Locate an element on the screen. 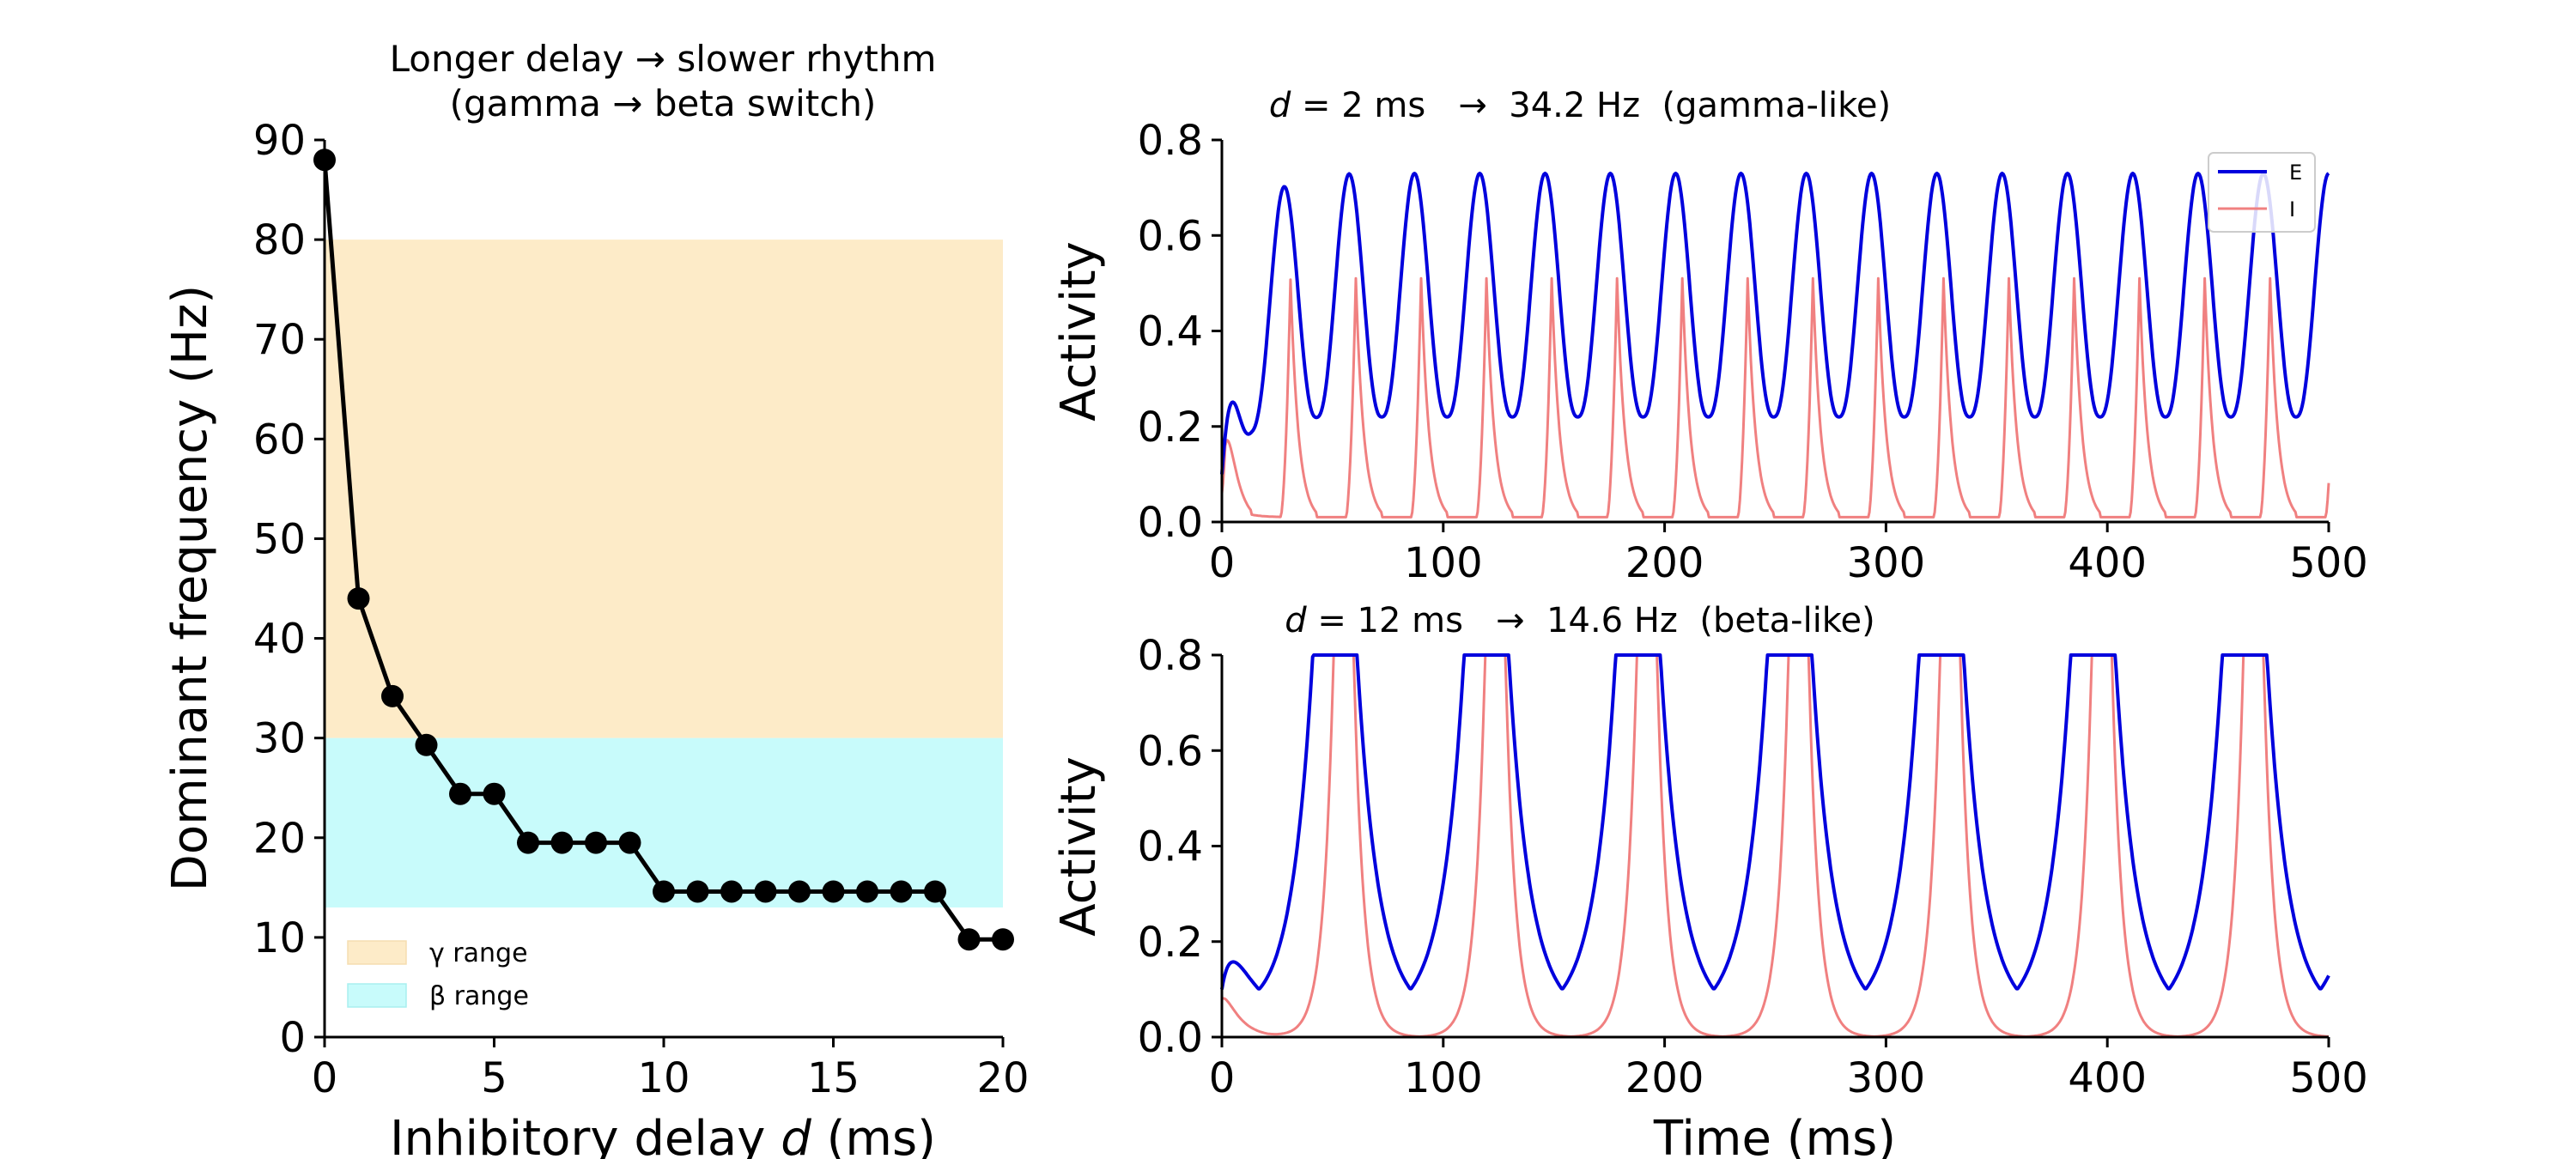 The width and height of the screenshot is (2576, 1159). legend-label-gamma: γ range is located at coordinates (479, 953).